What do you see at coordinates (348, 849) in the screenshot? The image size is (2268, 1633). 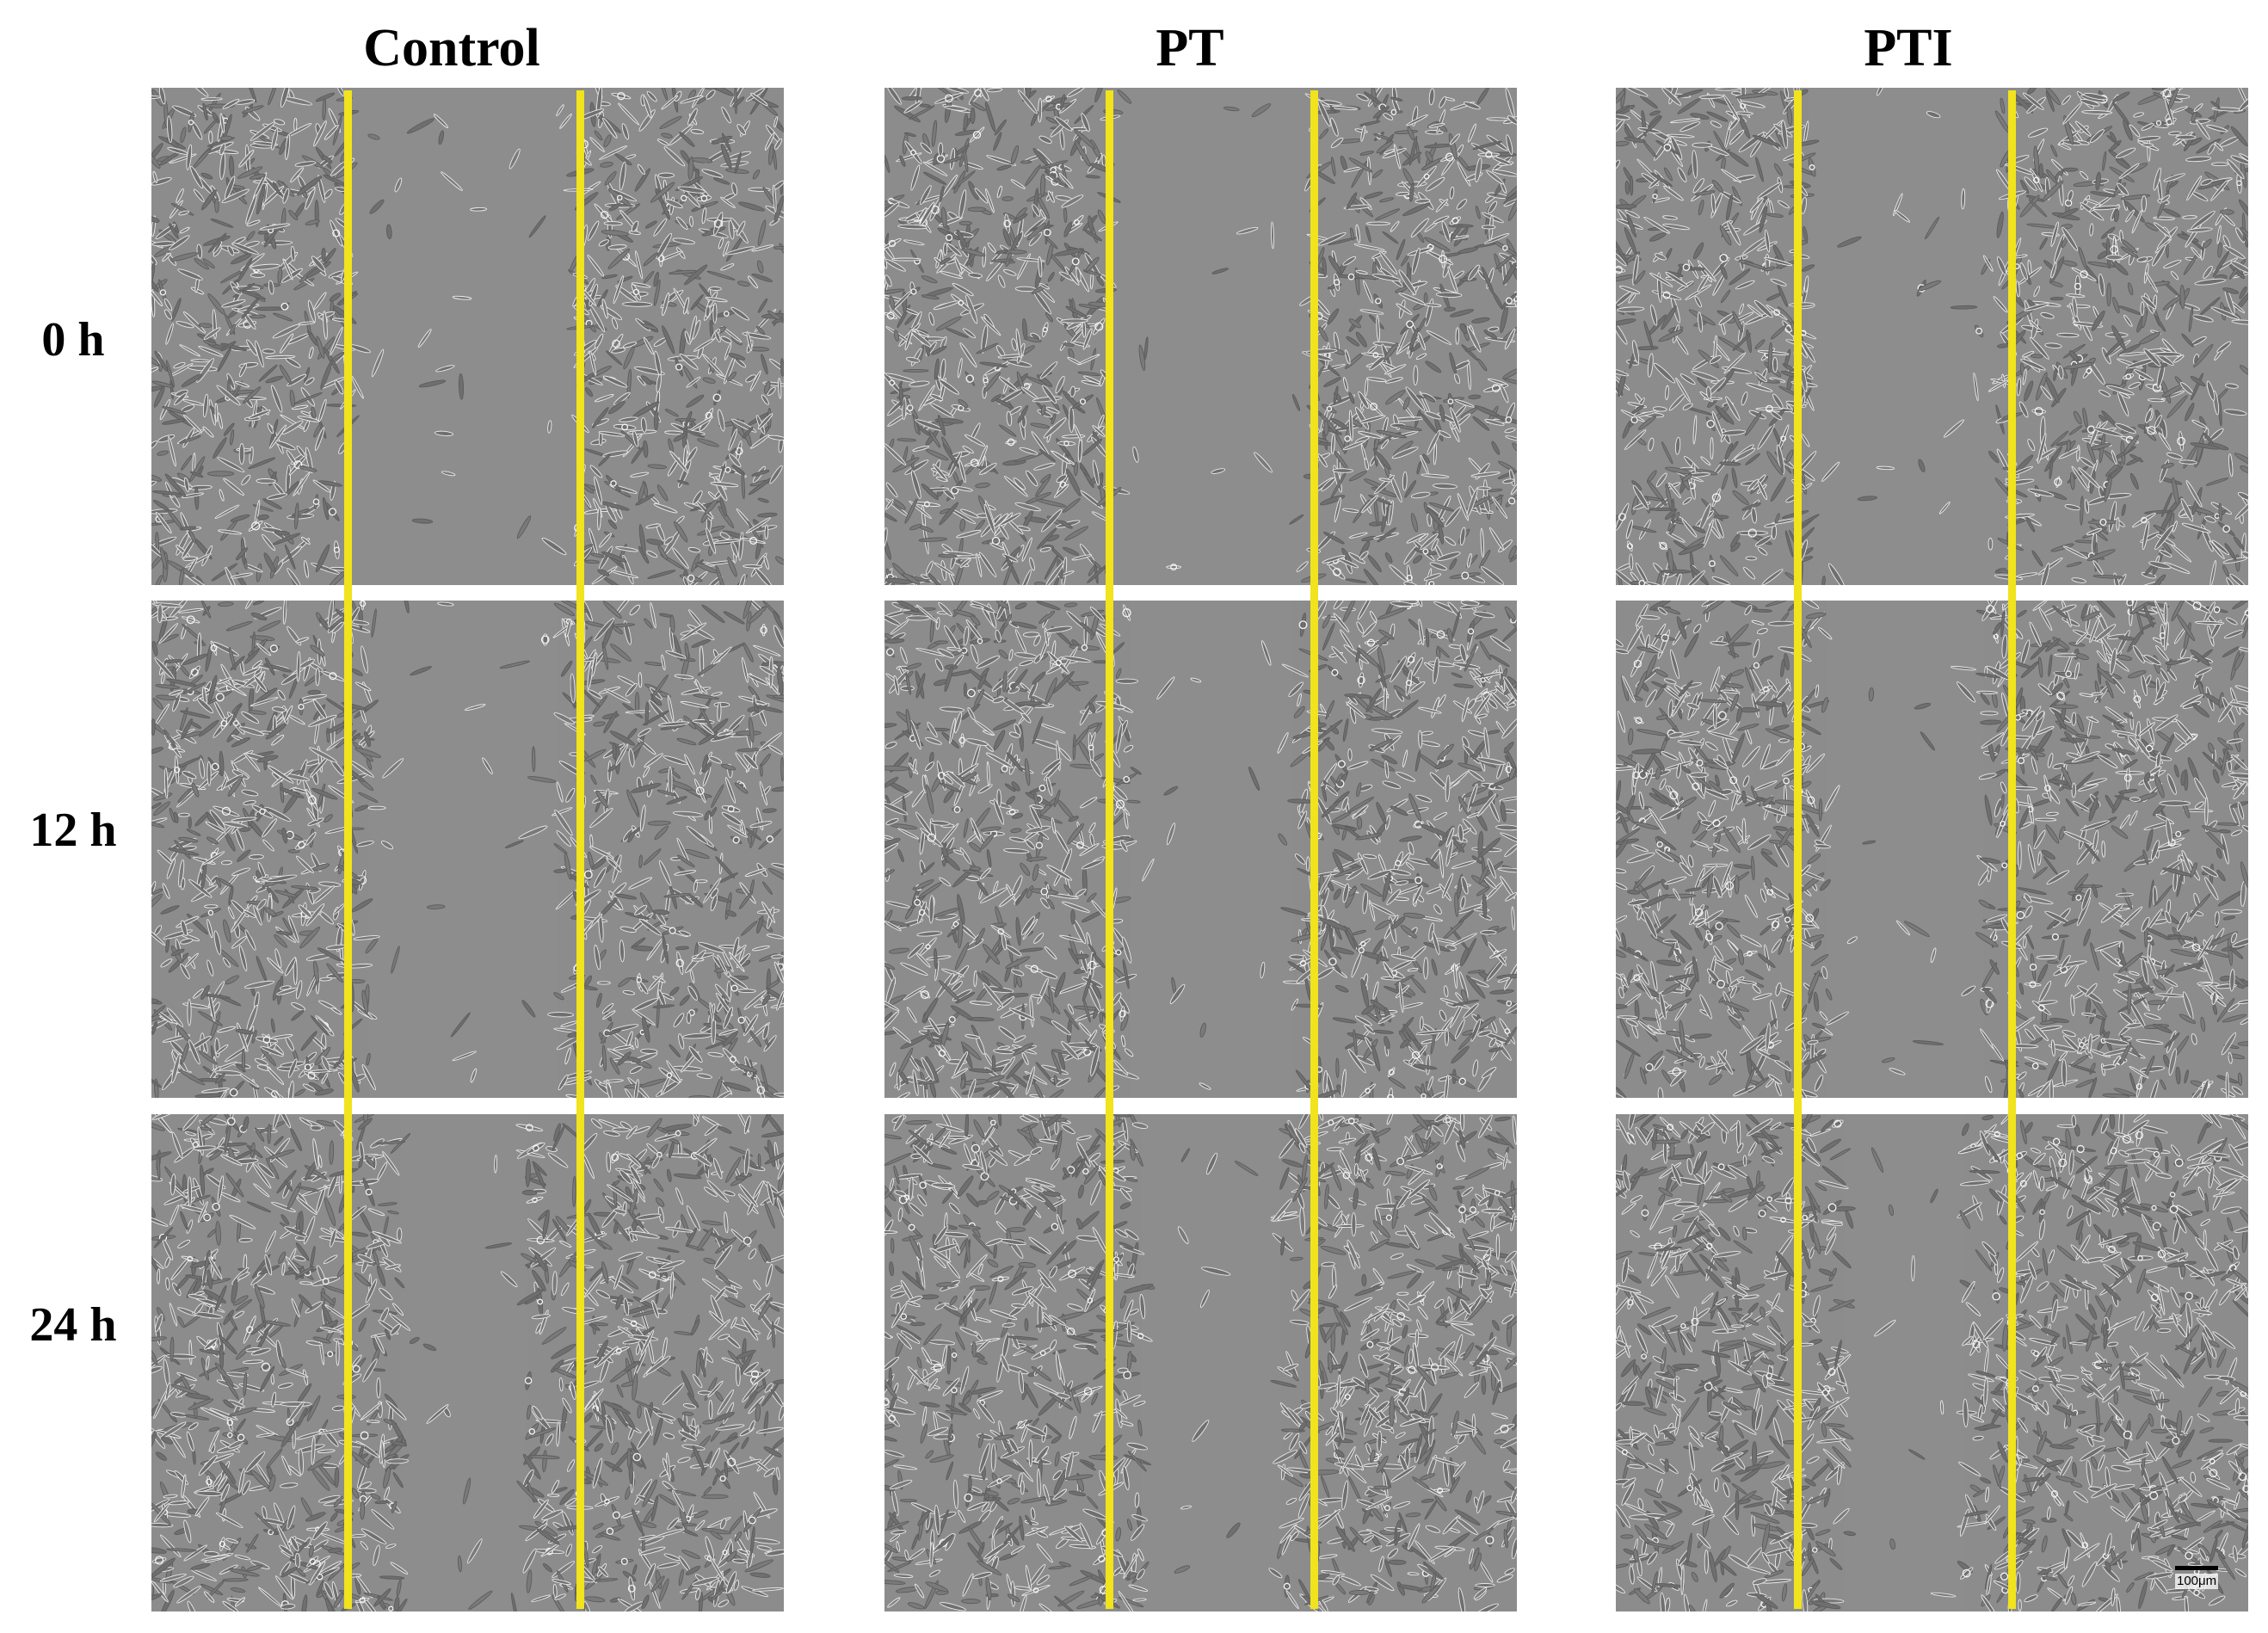 I see `guide-line-control-left` at bounding box center [348, 849].